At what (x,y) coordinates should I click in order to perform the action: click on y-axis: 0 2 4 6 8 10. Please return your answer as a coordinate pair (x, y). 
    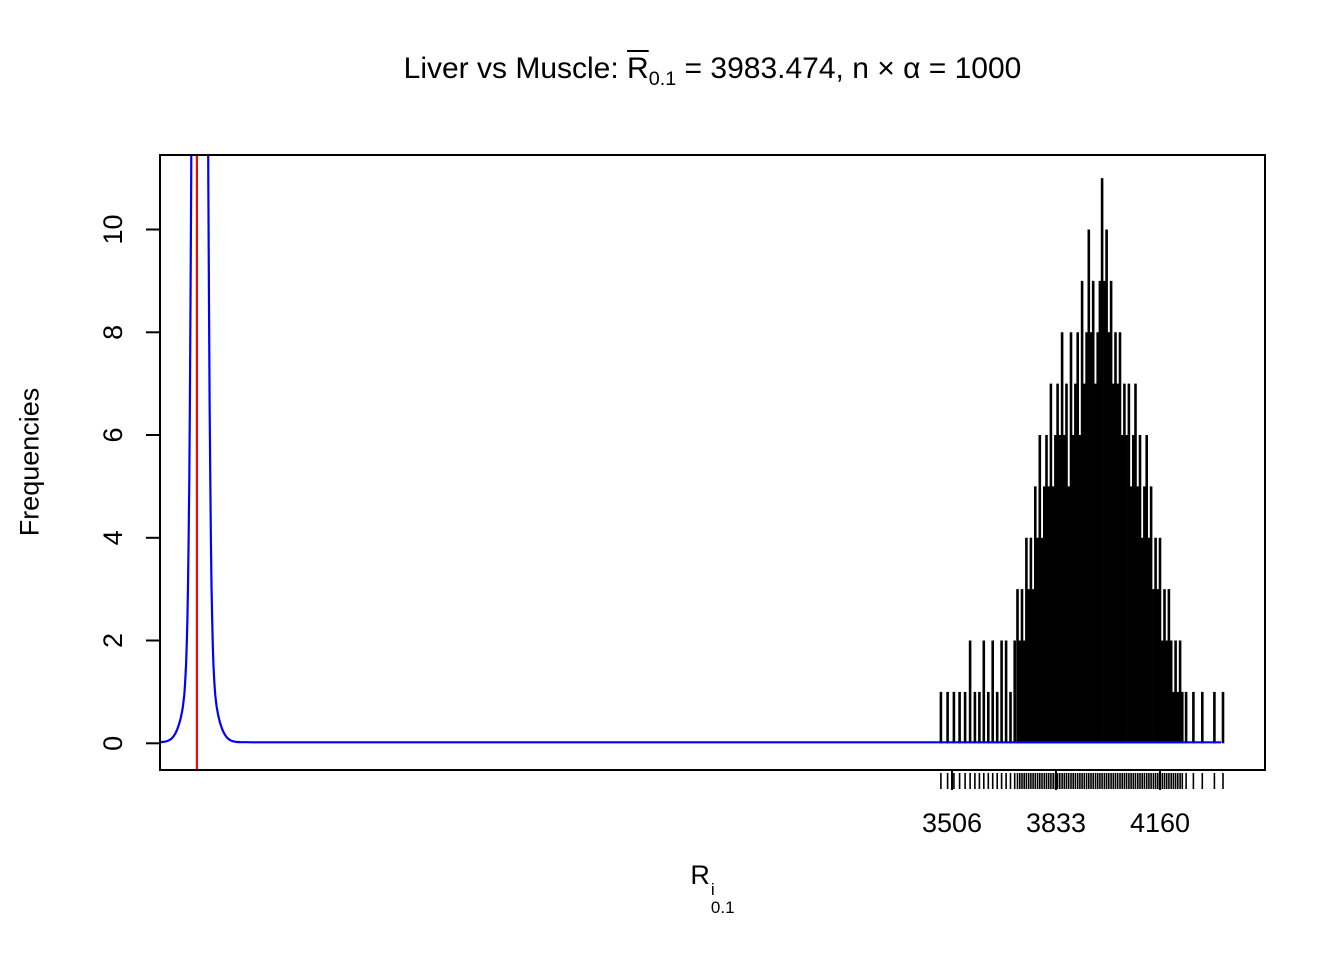
    Looking at the image, I should click on (129, 482).